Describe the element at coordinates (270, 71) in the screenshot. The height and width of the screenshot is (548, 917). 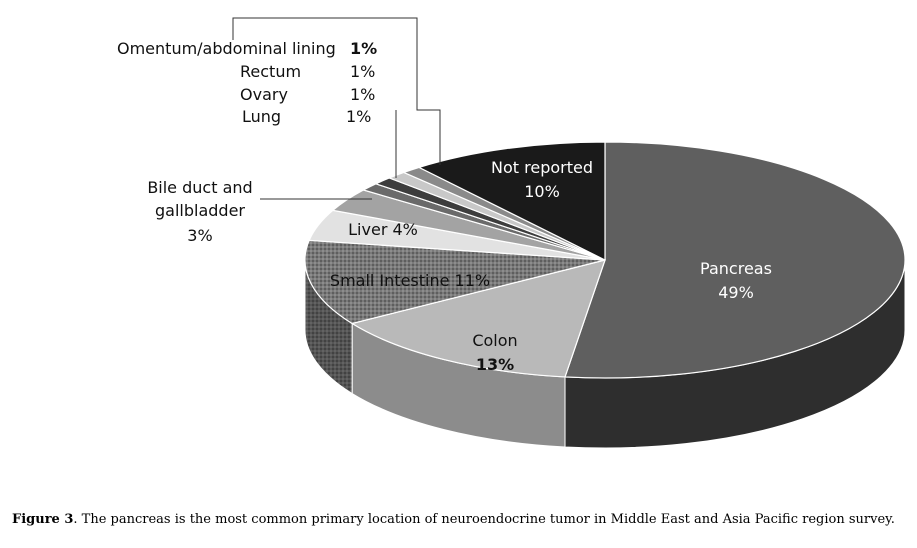
I see `label-rectum: Rectum` at that location.